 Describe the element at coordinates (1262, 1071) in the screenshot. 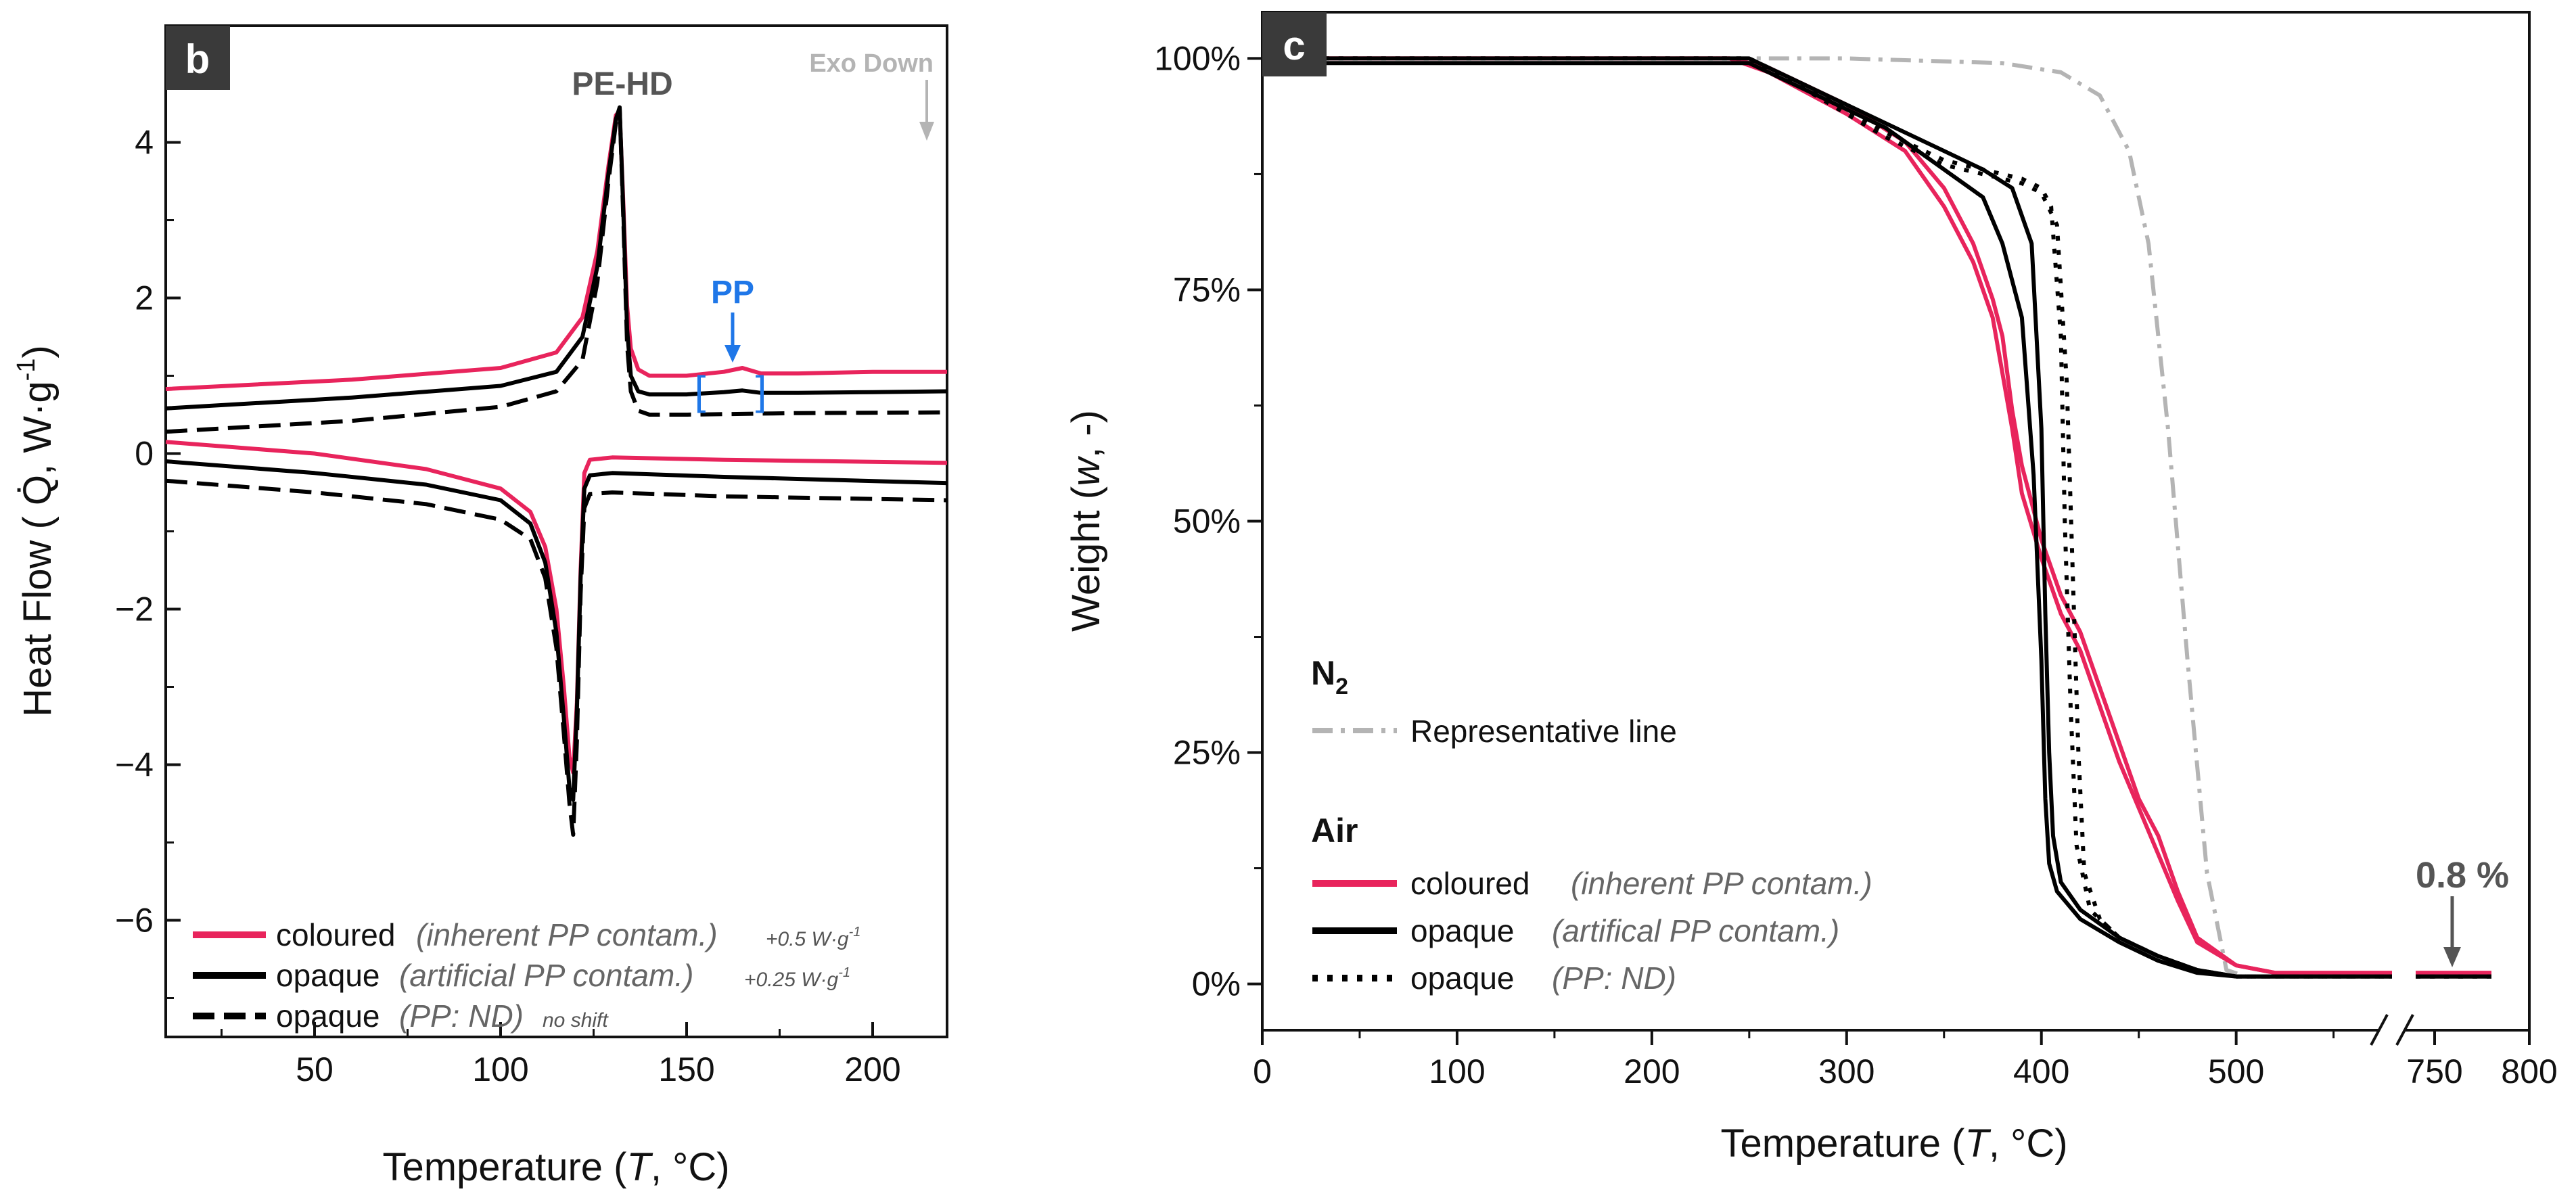

I see `panel-c-xtick-label: 0` at that location.